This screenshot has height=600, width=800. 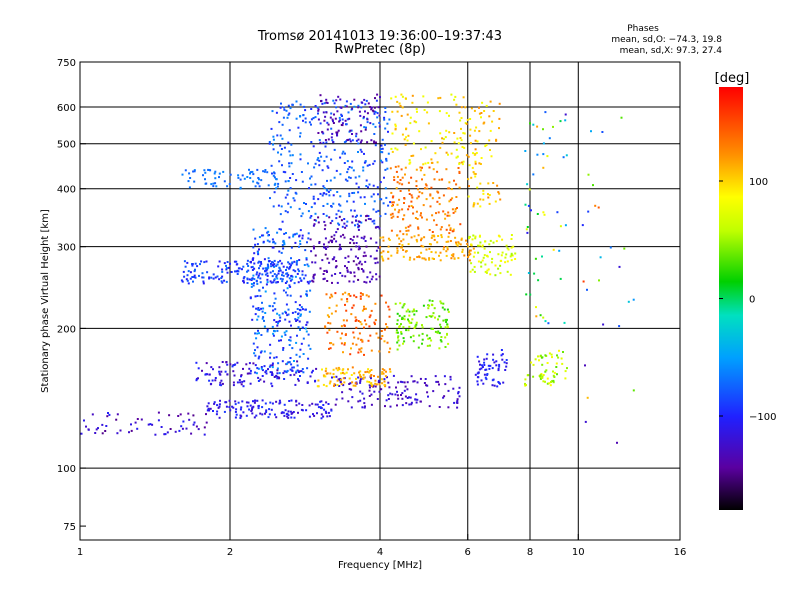 I want to click on data-point-2004, so click(x=423, y=305).